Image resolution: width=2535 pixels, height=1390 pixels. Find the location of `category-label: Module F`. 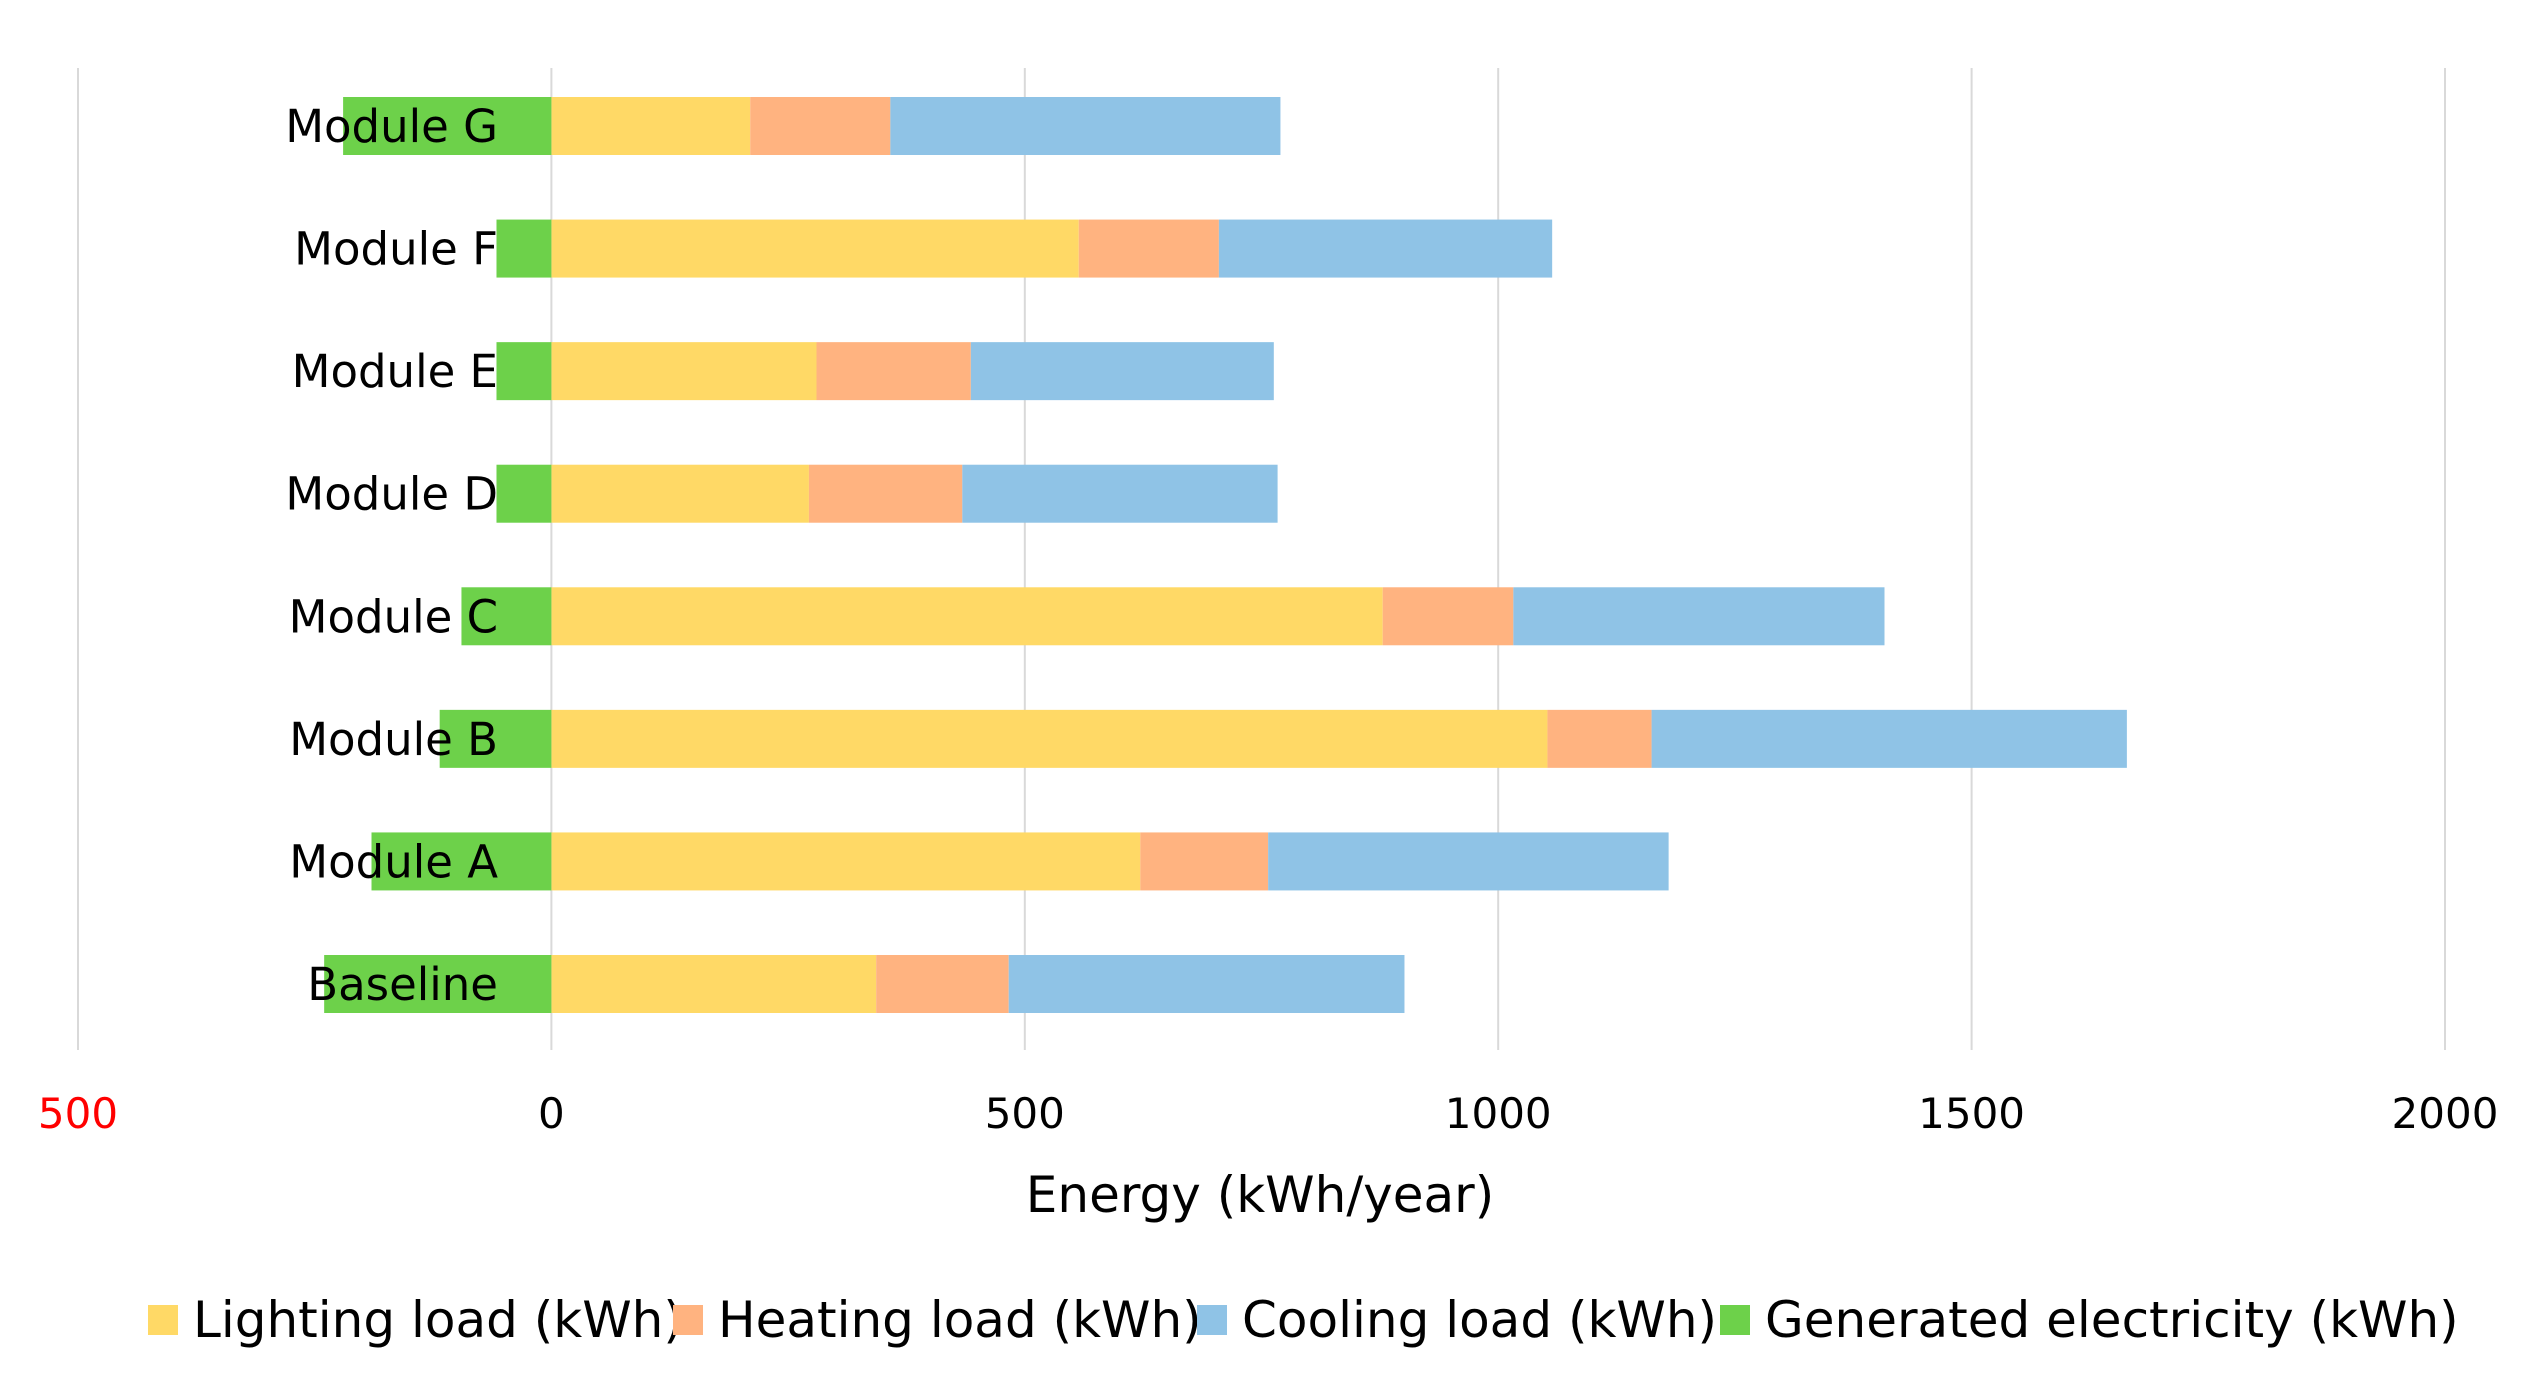

category-label: Module F is located at coordinates (396, 249).